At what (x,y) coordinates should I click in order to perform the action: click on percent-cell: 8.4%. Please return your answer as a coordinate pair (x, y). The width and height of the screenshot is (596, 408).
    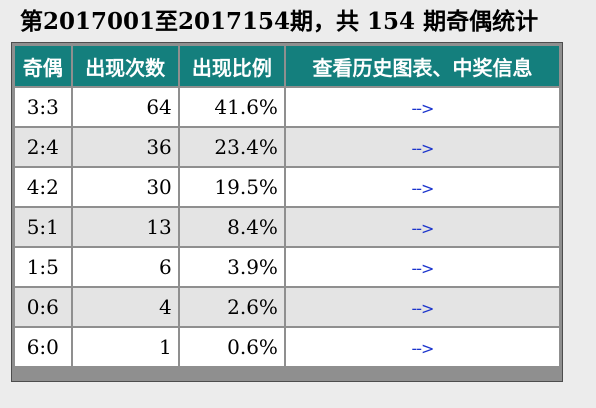
    Looking at the image, I should click on (231, 227).